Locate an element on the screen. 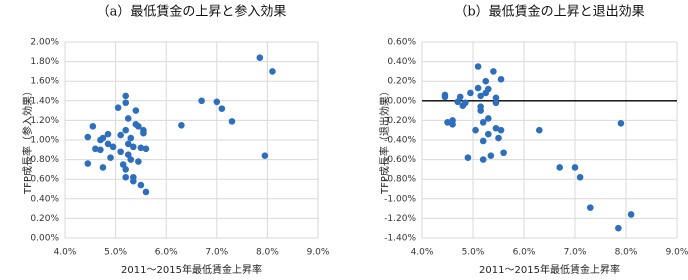 Image resolution: width=688 pixels, height=280 pixels. y-tick-label: 0.40% is located at coordinates (401, 62).